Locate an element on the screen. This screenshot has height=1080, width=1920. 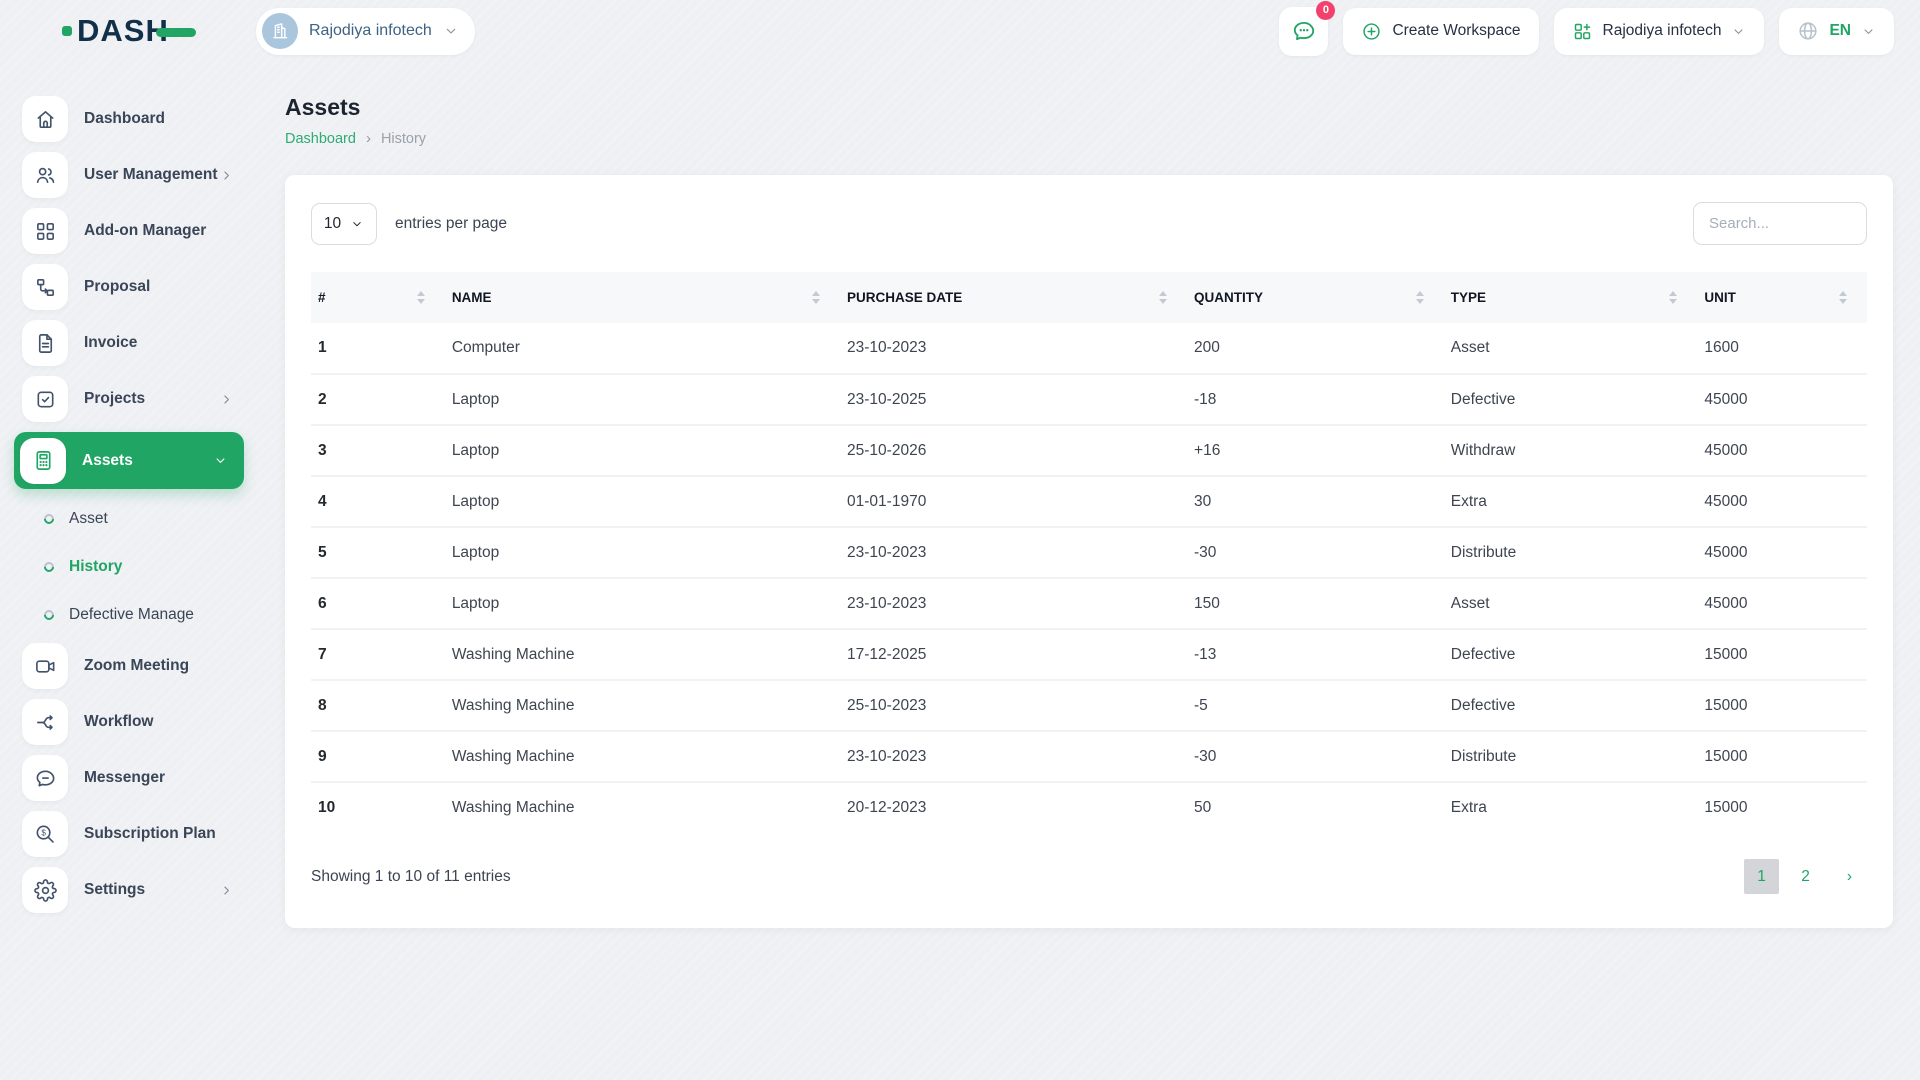
column-header-quantity: QUANTITY is located at coordinates (1315, 297).